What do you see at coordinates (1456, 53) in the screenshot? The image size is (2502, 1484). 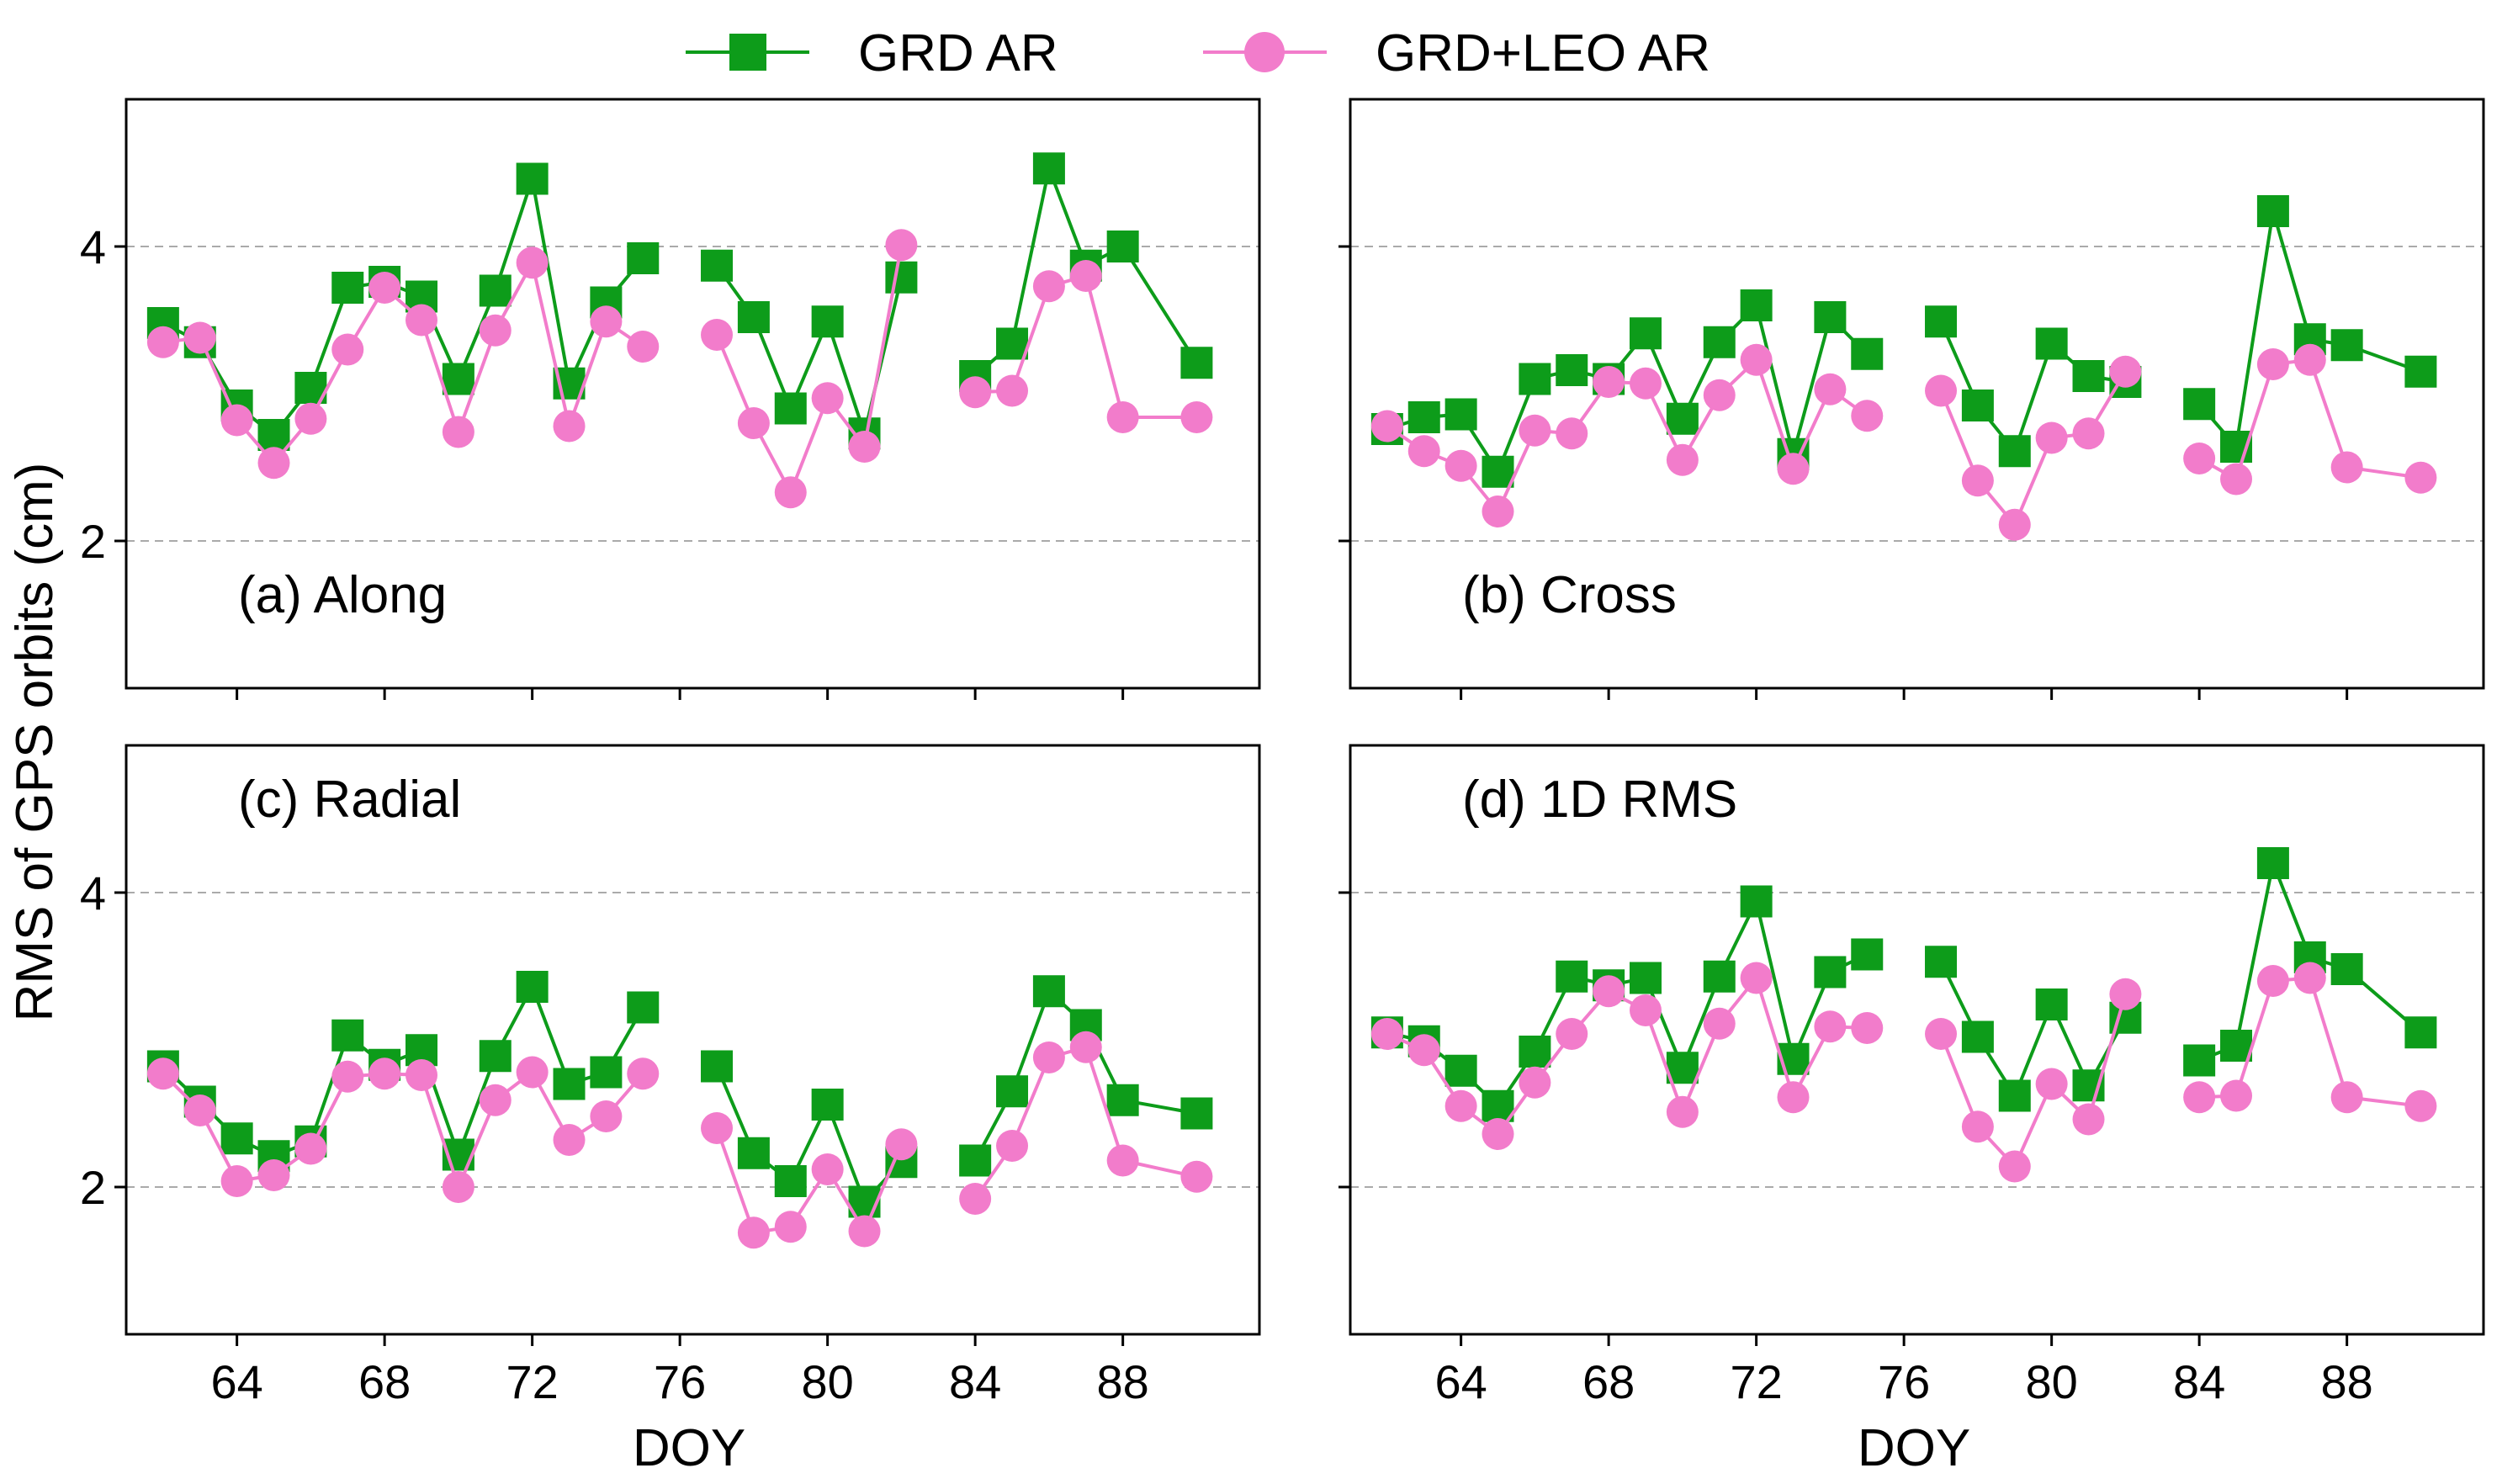 I see `legend-entry-leo: GRD+LEO AR` at bounding box center [1456, 53].